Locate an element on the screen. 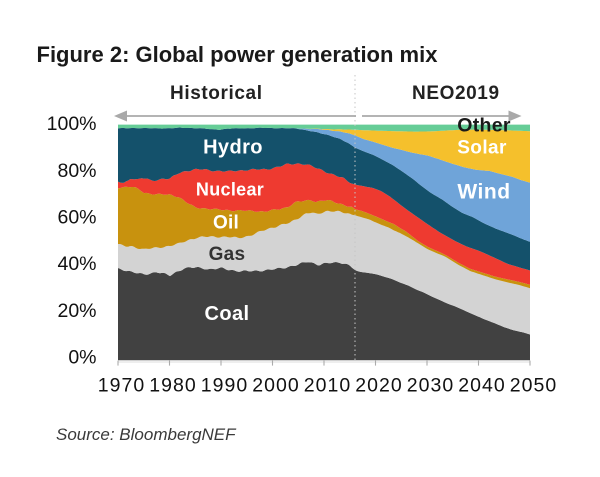 The height and width of the screenshot is (477, 600). svg-text: 1970 is located at coordinates (121, 385).